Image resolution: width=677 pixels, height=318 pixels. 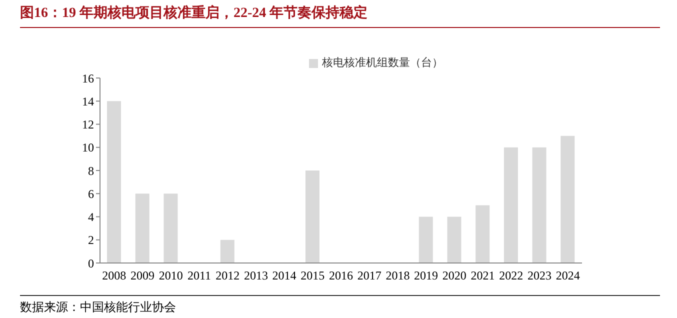 I want to click on chart-title: 图16：19 年期核电项目核准重启，22-24 年节奏保持稳定, so click(x=340, y=16).